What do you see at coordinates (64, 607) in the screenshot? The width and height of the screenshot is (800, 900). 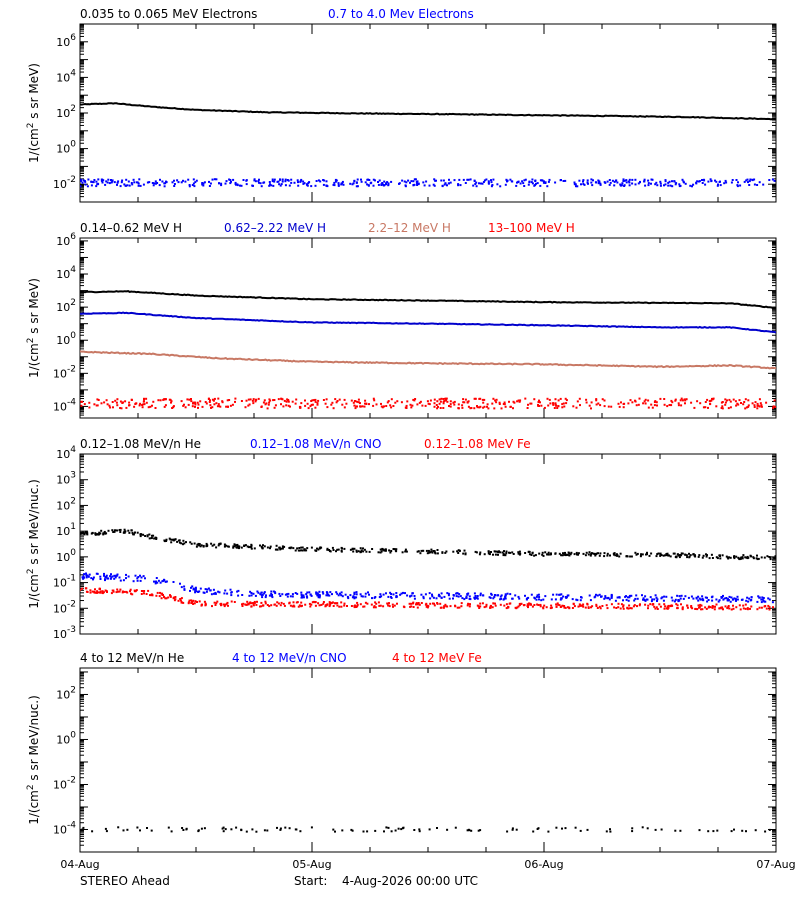 I see `y-tick-label: 10-2` at bounding box center [64, 607].